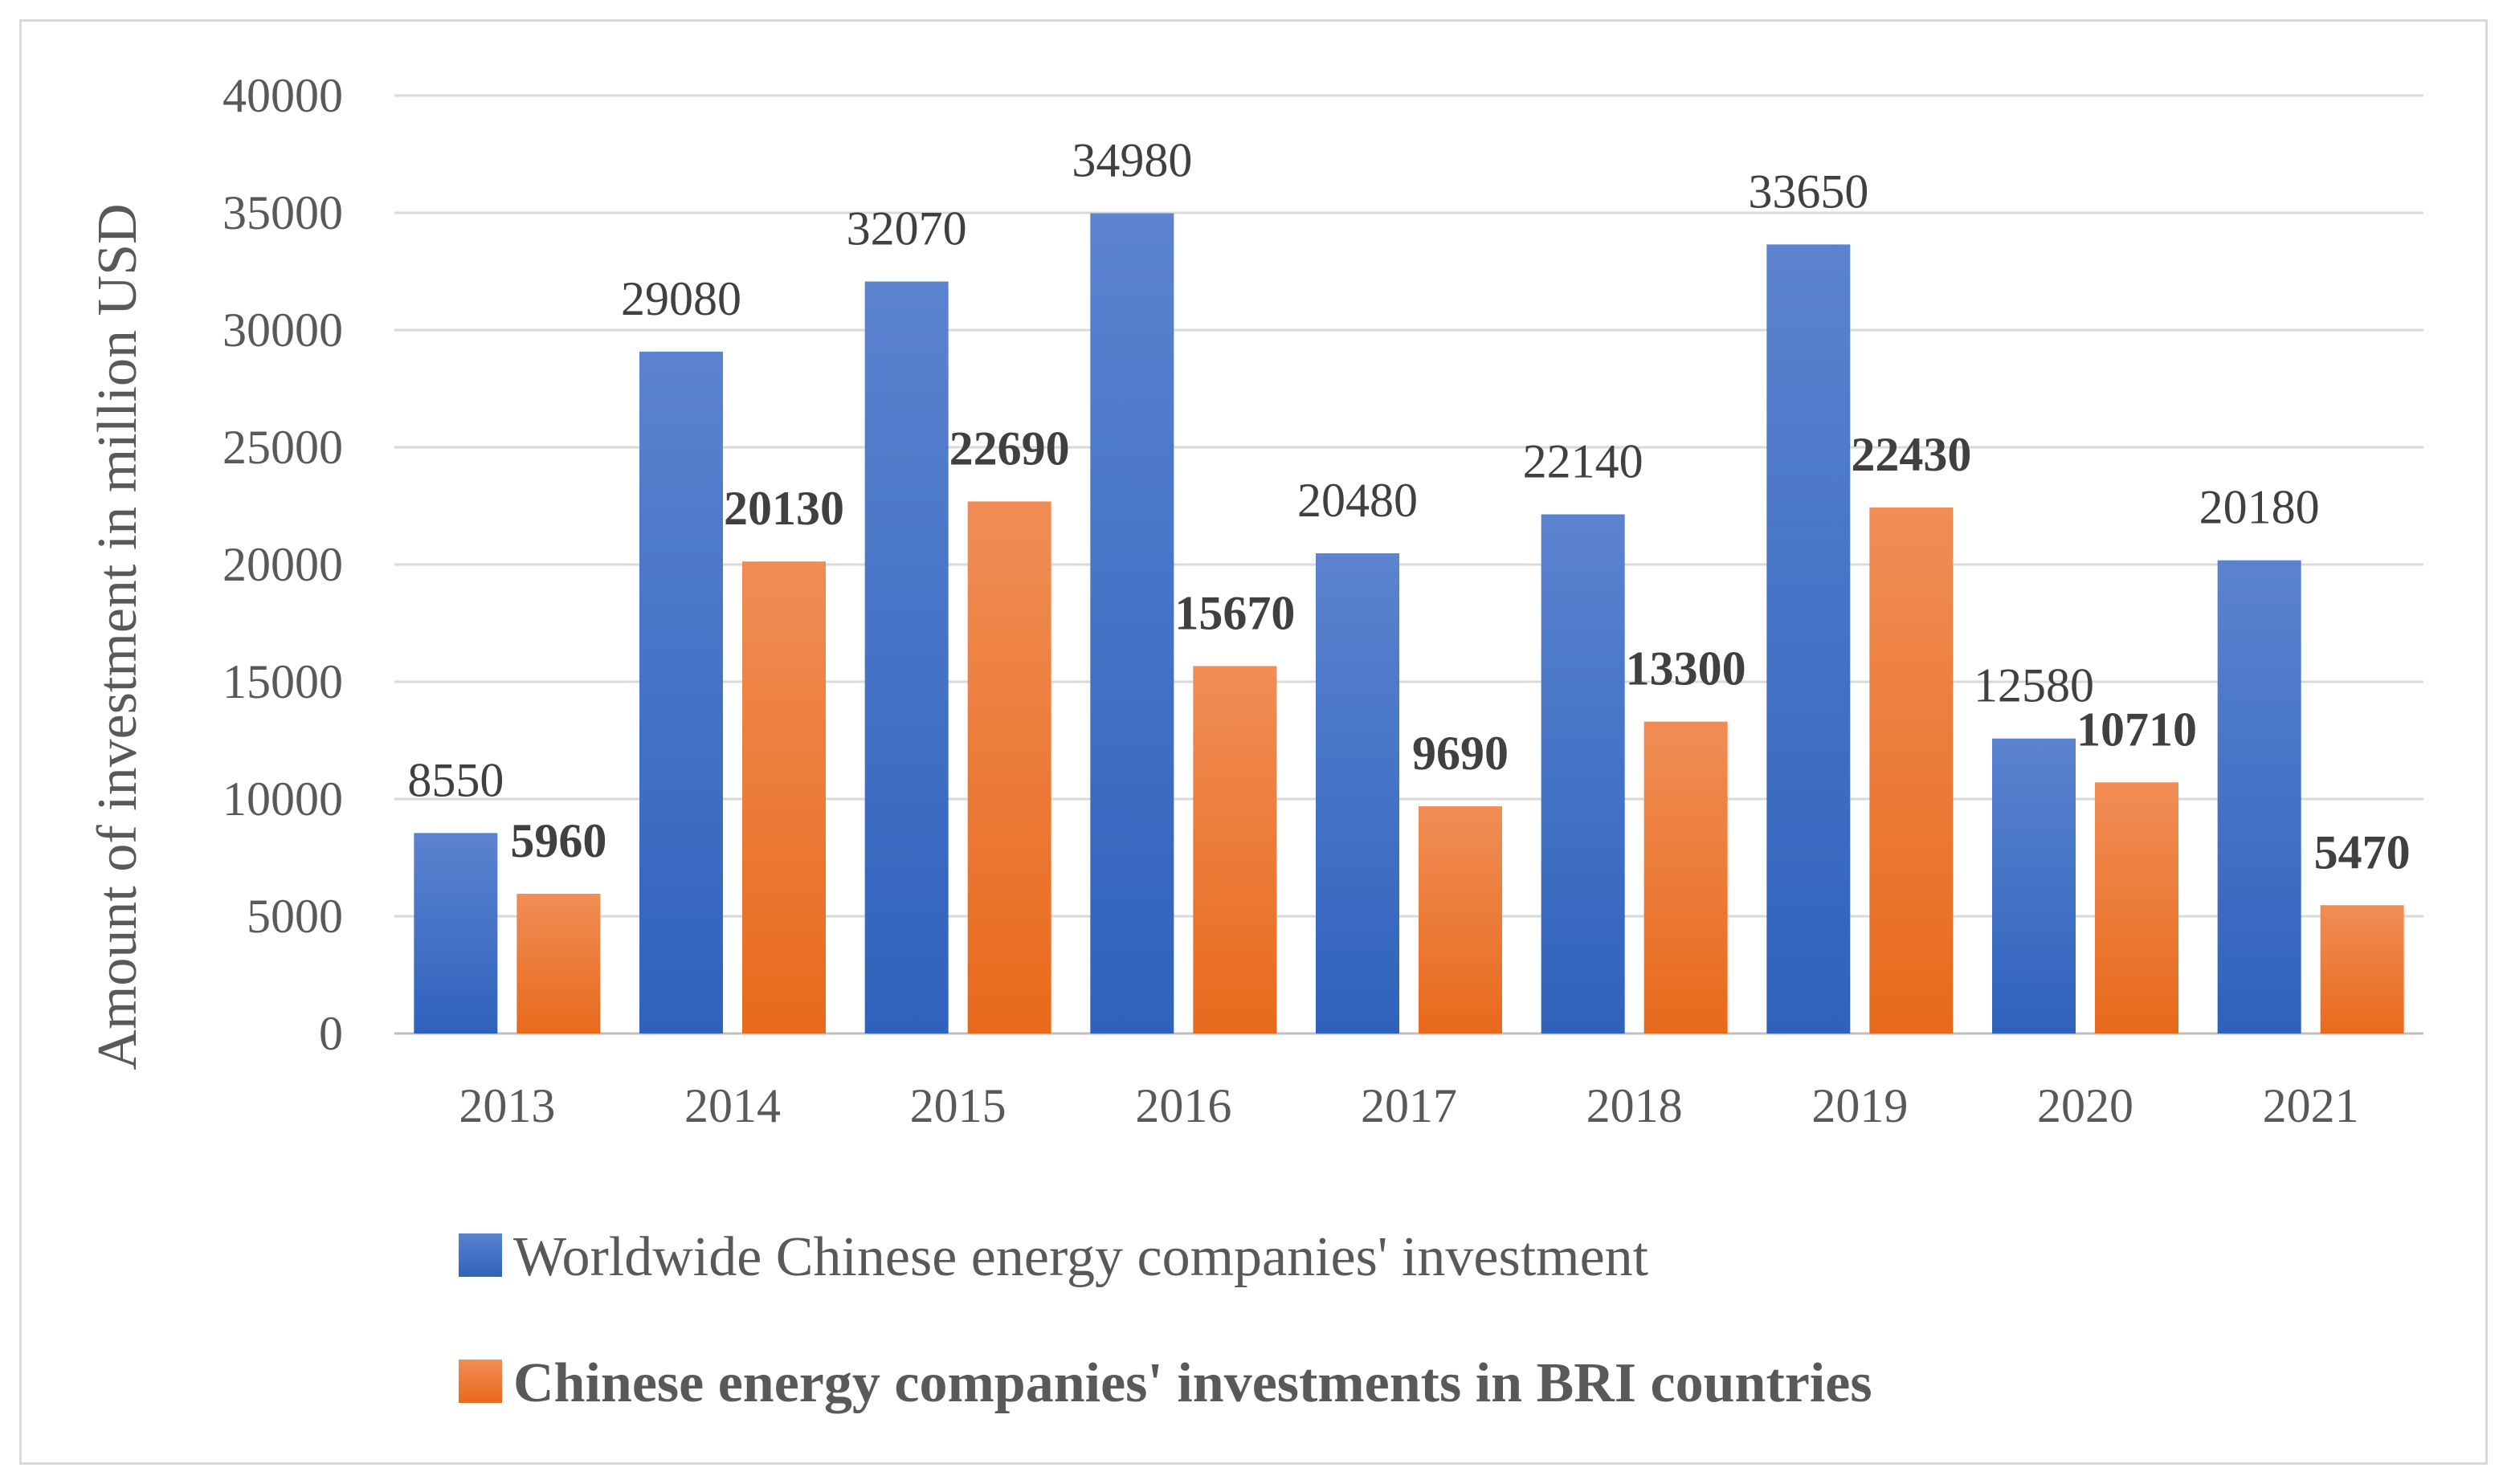 Image resolution: width=2507 pixels, height=1484 pixels. What do you see at coordinates (681, 298) in the screenshot?
I see `data-label-worldwide-2014: 29080` at bounding box center [681, 298].